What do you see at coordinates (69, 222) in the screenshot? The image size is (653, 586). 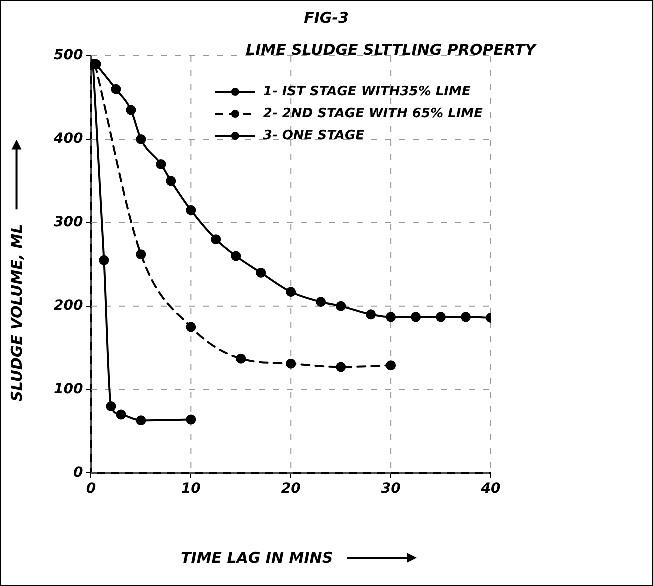 I see `y-tick-label: 300` at bounding box center [69, 222].